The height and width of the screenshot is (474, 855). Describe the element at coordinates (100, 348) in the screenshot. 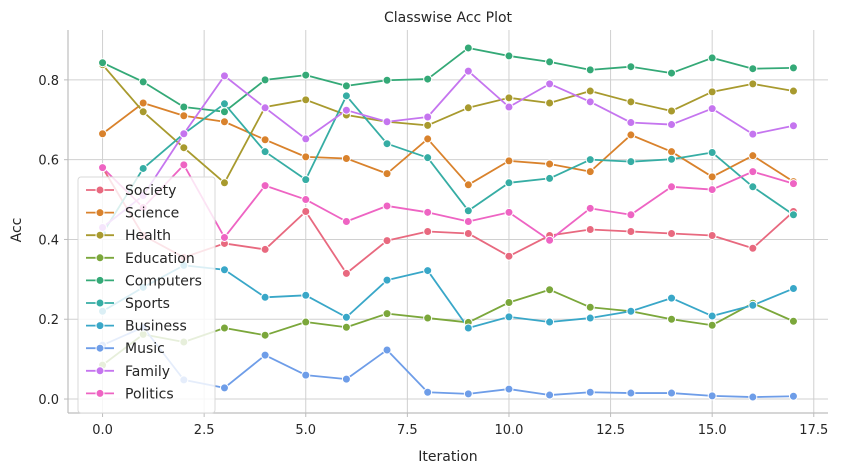

I see `legend-marker-music` at that location.